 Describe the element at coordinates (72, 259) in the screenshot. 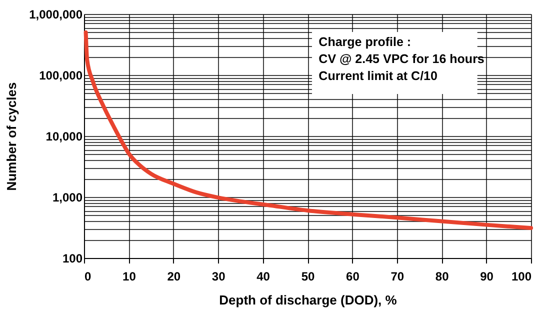

I see `y-tick-label: 100` at that location.